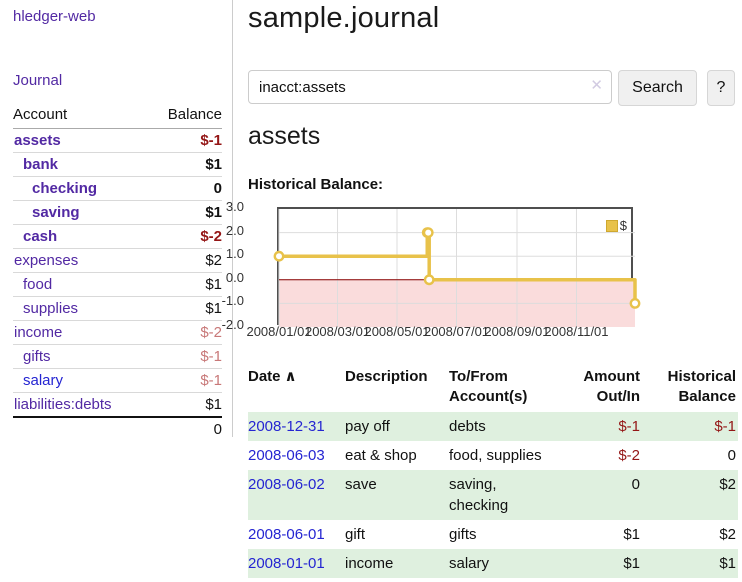 The width and height of the screenshot is (742, 582). I want to click on x-axis-tick: 2008/11/01, so click(576, 331).